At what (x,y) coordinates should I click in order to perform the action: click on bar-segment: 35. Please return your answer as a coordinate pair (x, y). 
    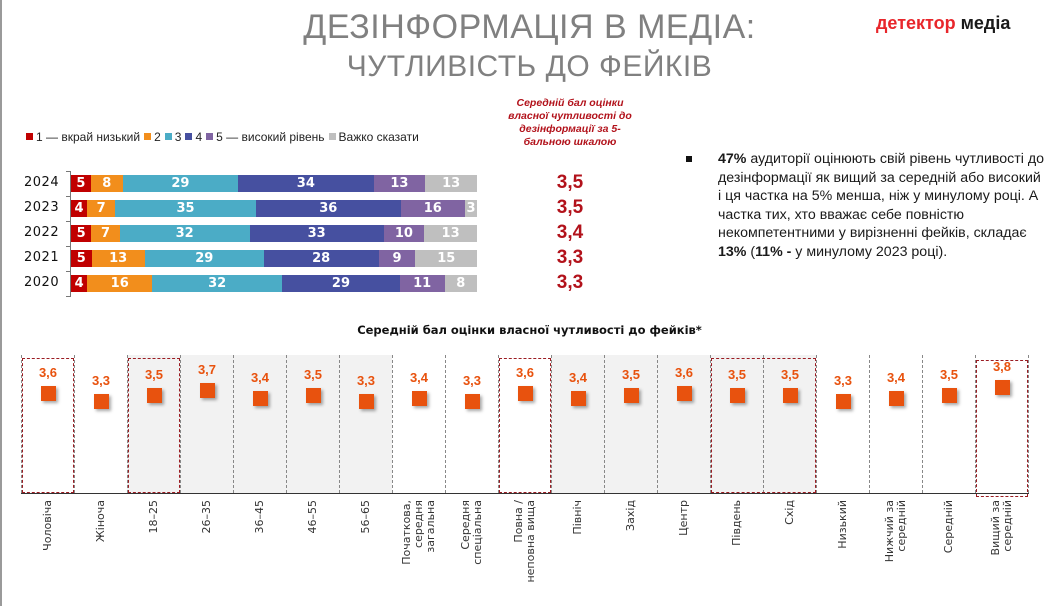
    Looking at the image, I should click on (185, 208).